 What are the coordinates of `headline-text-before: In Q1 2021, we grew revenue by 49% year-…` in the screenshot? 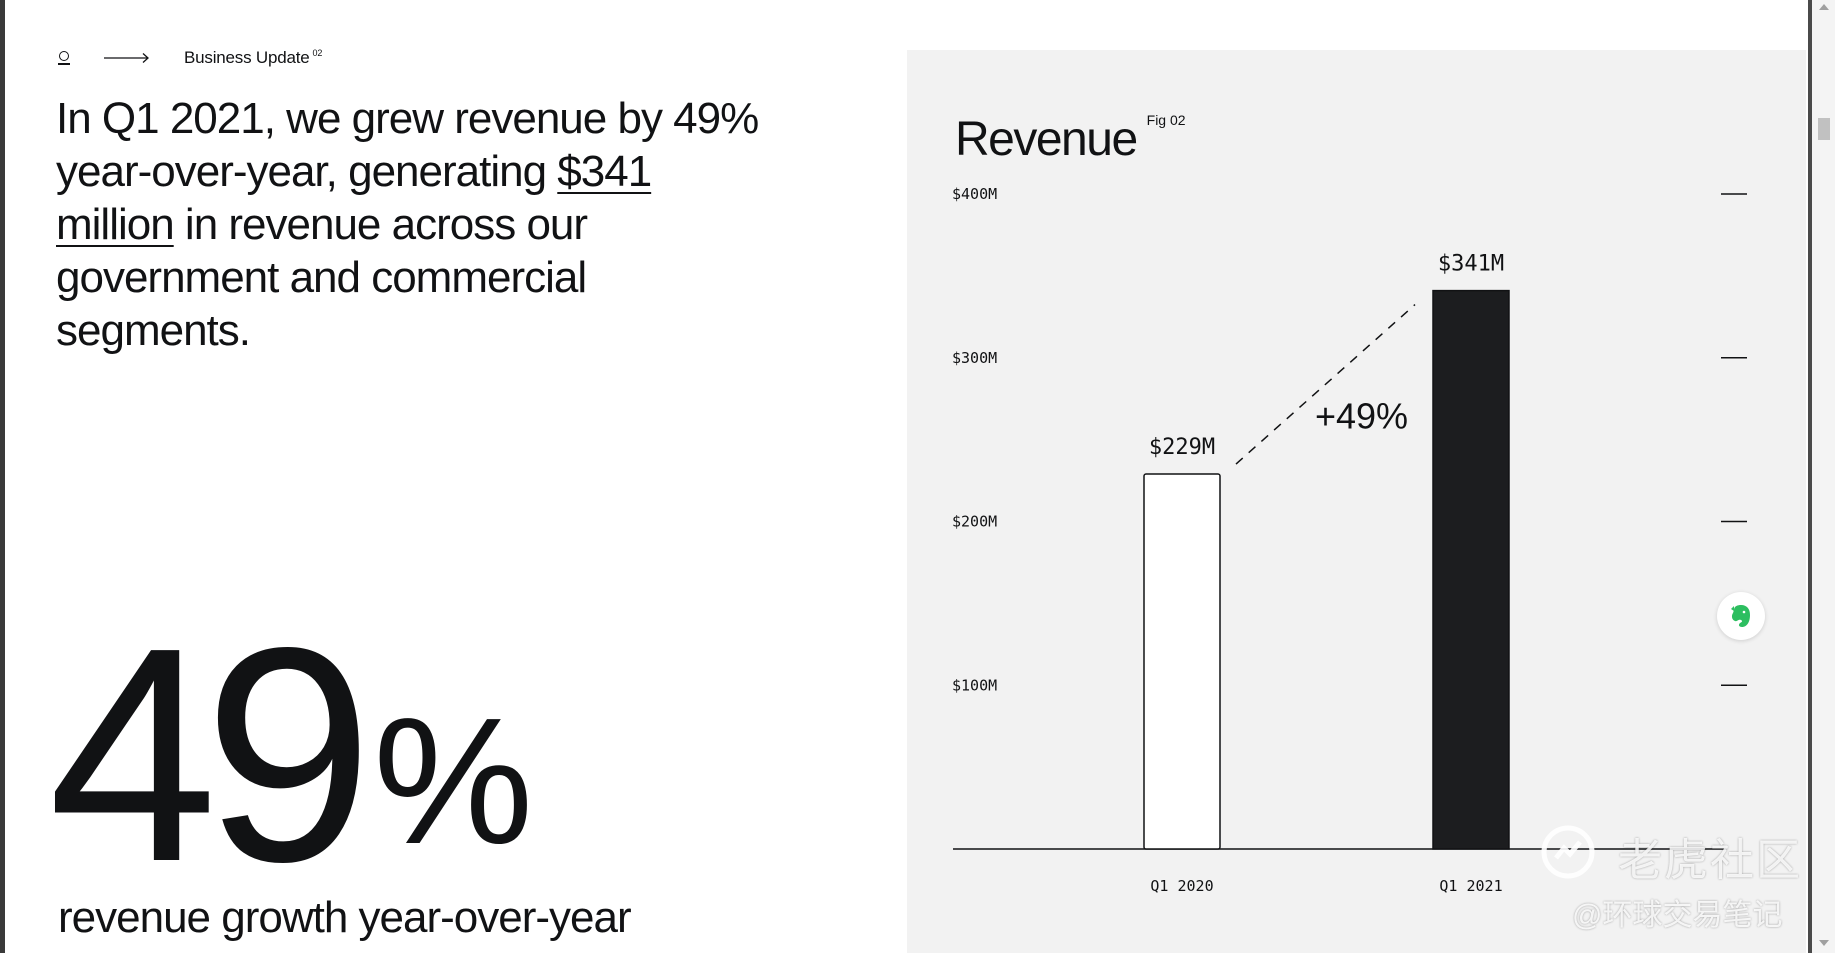 It's located at (407, 145).